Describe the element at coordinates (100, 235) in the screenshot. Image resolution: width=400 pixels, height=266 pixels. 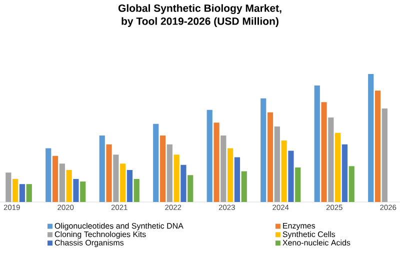
I see `legend-label: Cloning Technologies Kits` at that location.